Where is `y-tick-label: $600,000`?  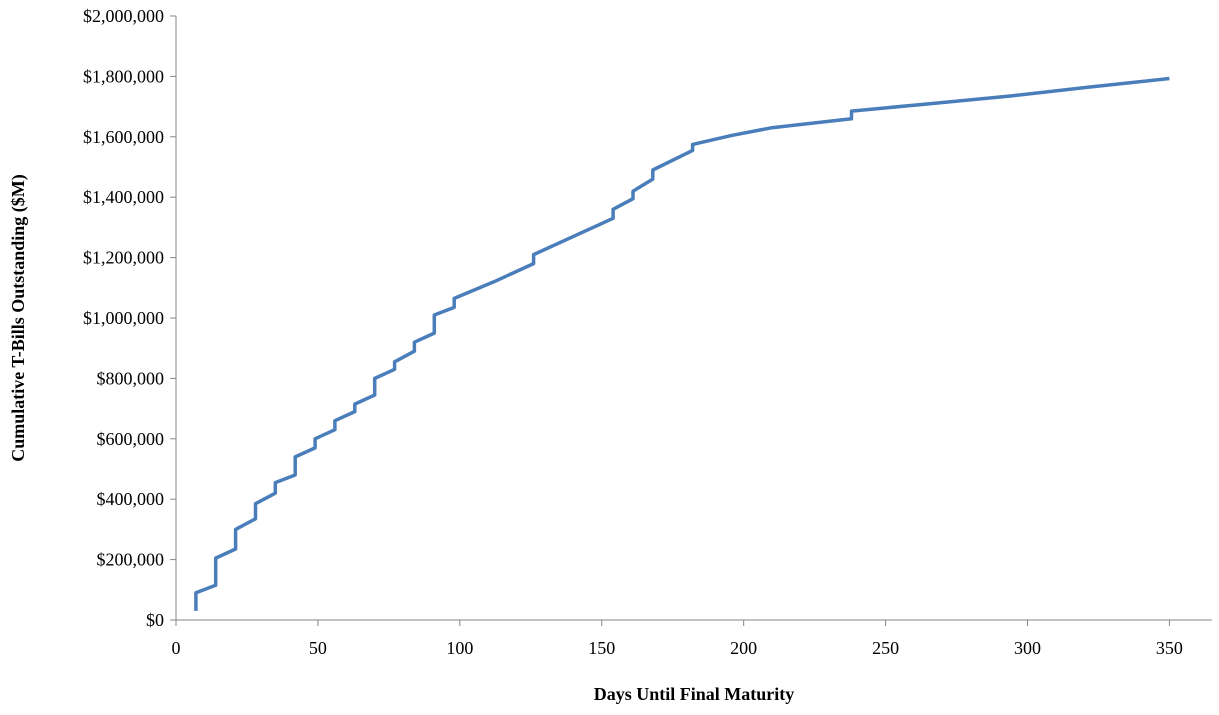
y-tick-label: $600,000 is located at coordinates (131, 439).